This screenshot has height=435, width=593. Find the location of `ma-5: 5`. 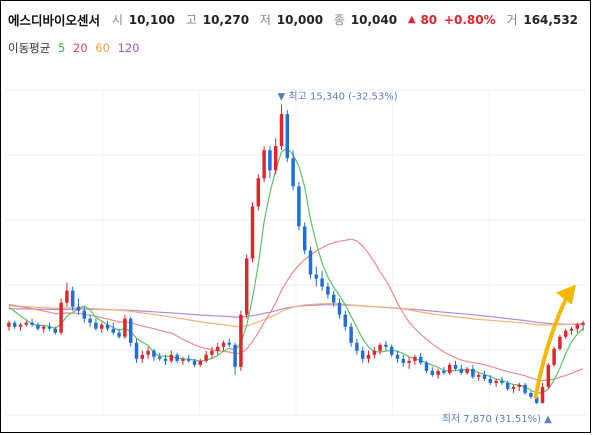

ma-5: 5 is located at coordinates (61, 48).